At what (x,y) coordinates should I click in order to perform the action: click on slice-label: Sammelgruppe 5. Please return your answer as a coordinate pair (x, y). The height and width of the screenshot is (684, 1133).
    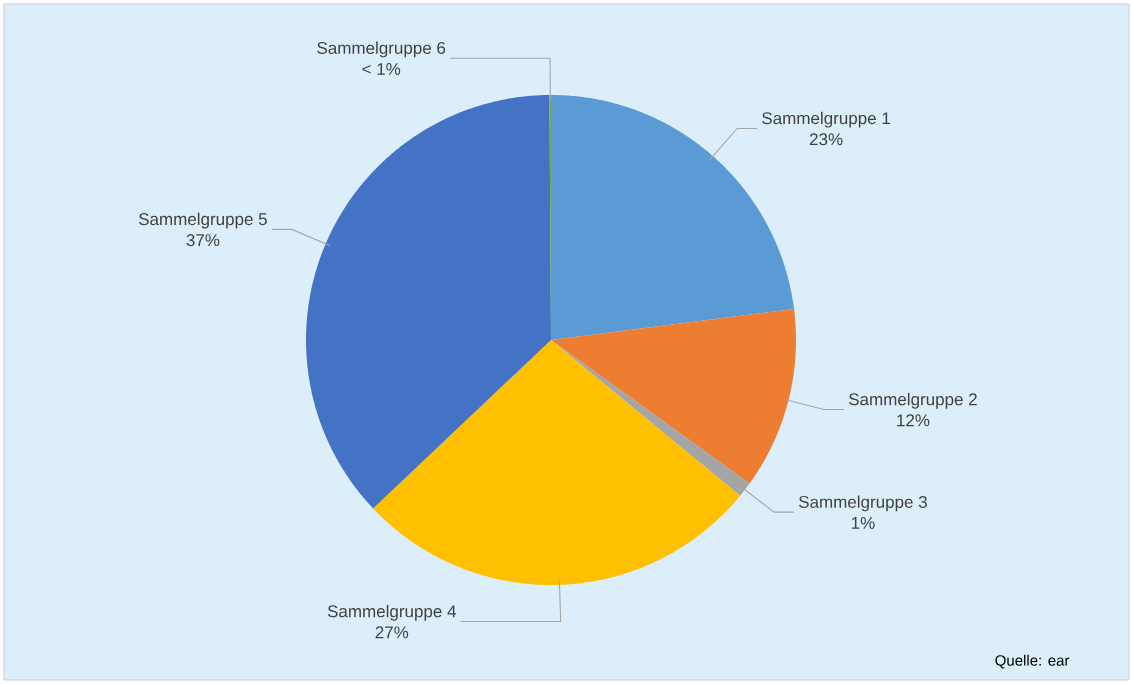
    Looking at the image, I should click on (202, 220).